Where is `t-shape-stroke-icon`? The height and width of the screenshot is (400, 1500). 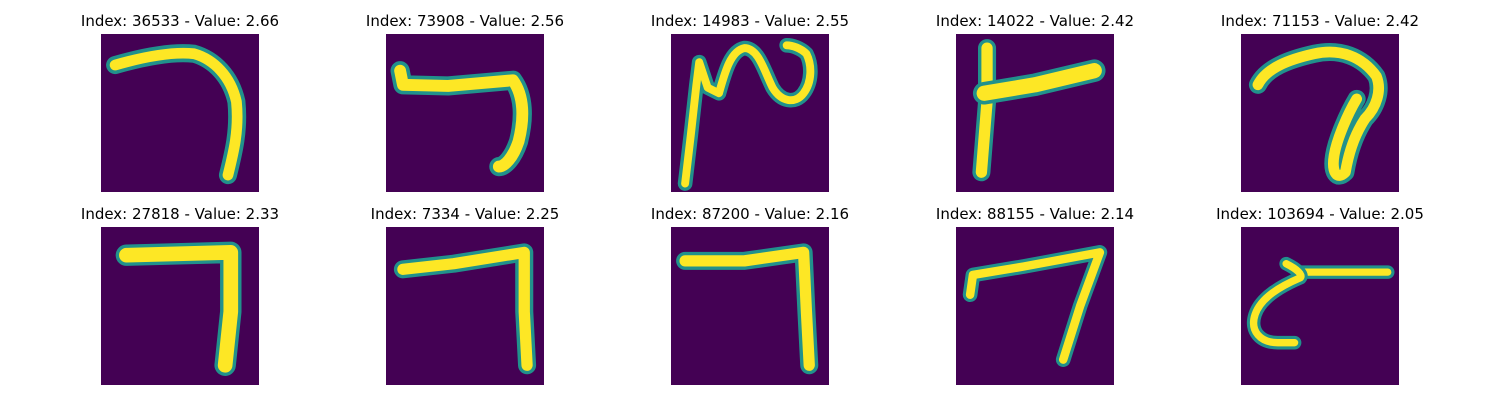 t-shape-stroke-icon is located at coordinates (1035, 113).